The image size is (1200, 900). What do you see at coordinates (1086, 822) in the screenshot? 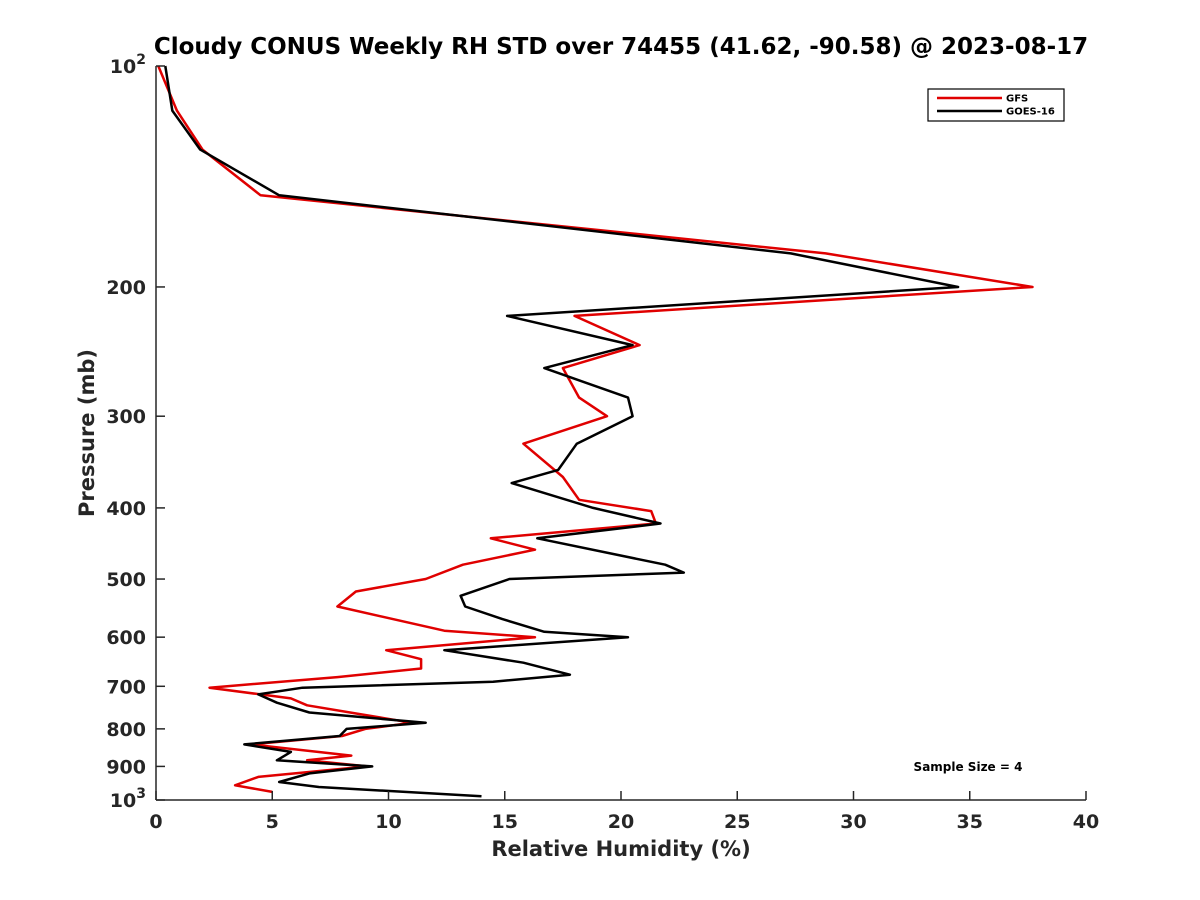
I see `x-tick-label: 40` at bounding box center [1086, 822].